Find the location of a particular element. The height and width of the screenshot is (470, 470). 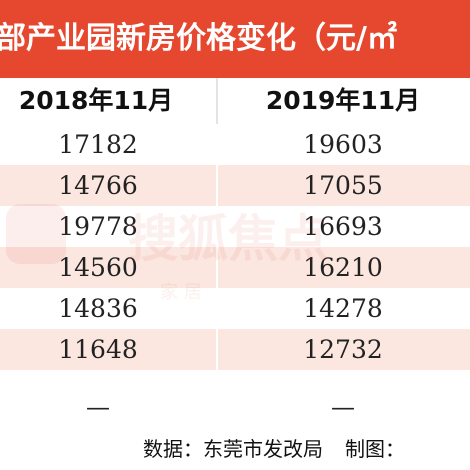

table-row: 14560 16210 is located at coordinates (235, 267).